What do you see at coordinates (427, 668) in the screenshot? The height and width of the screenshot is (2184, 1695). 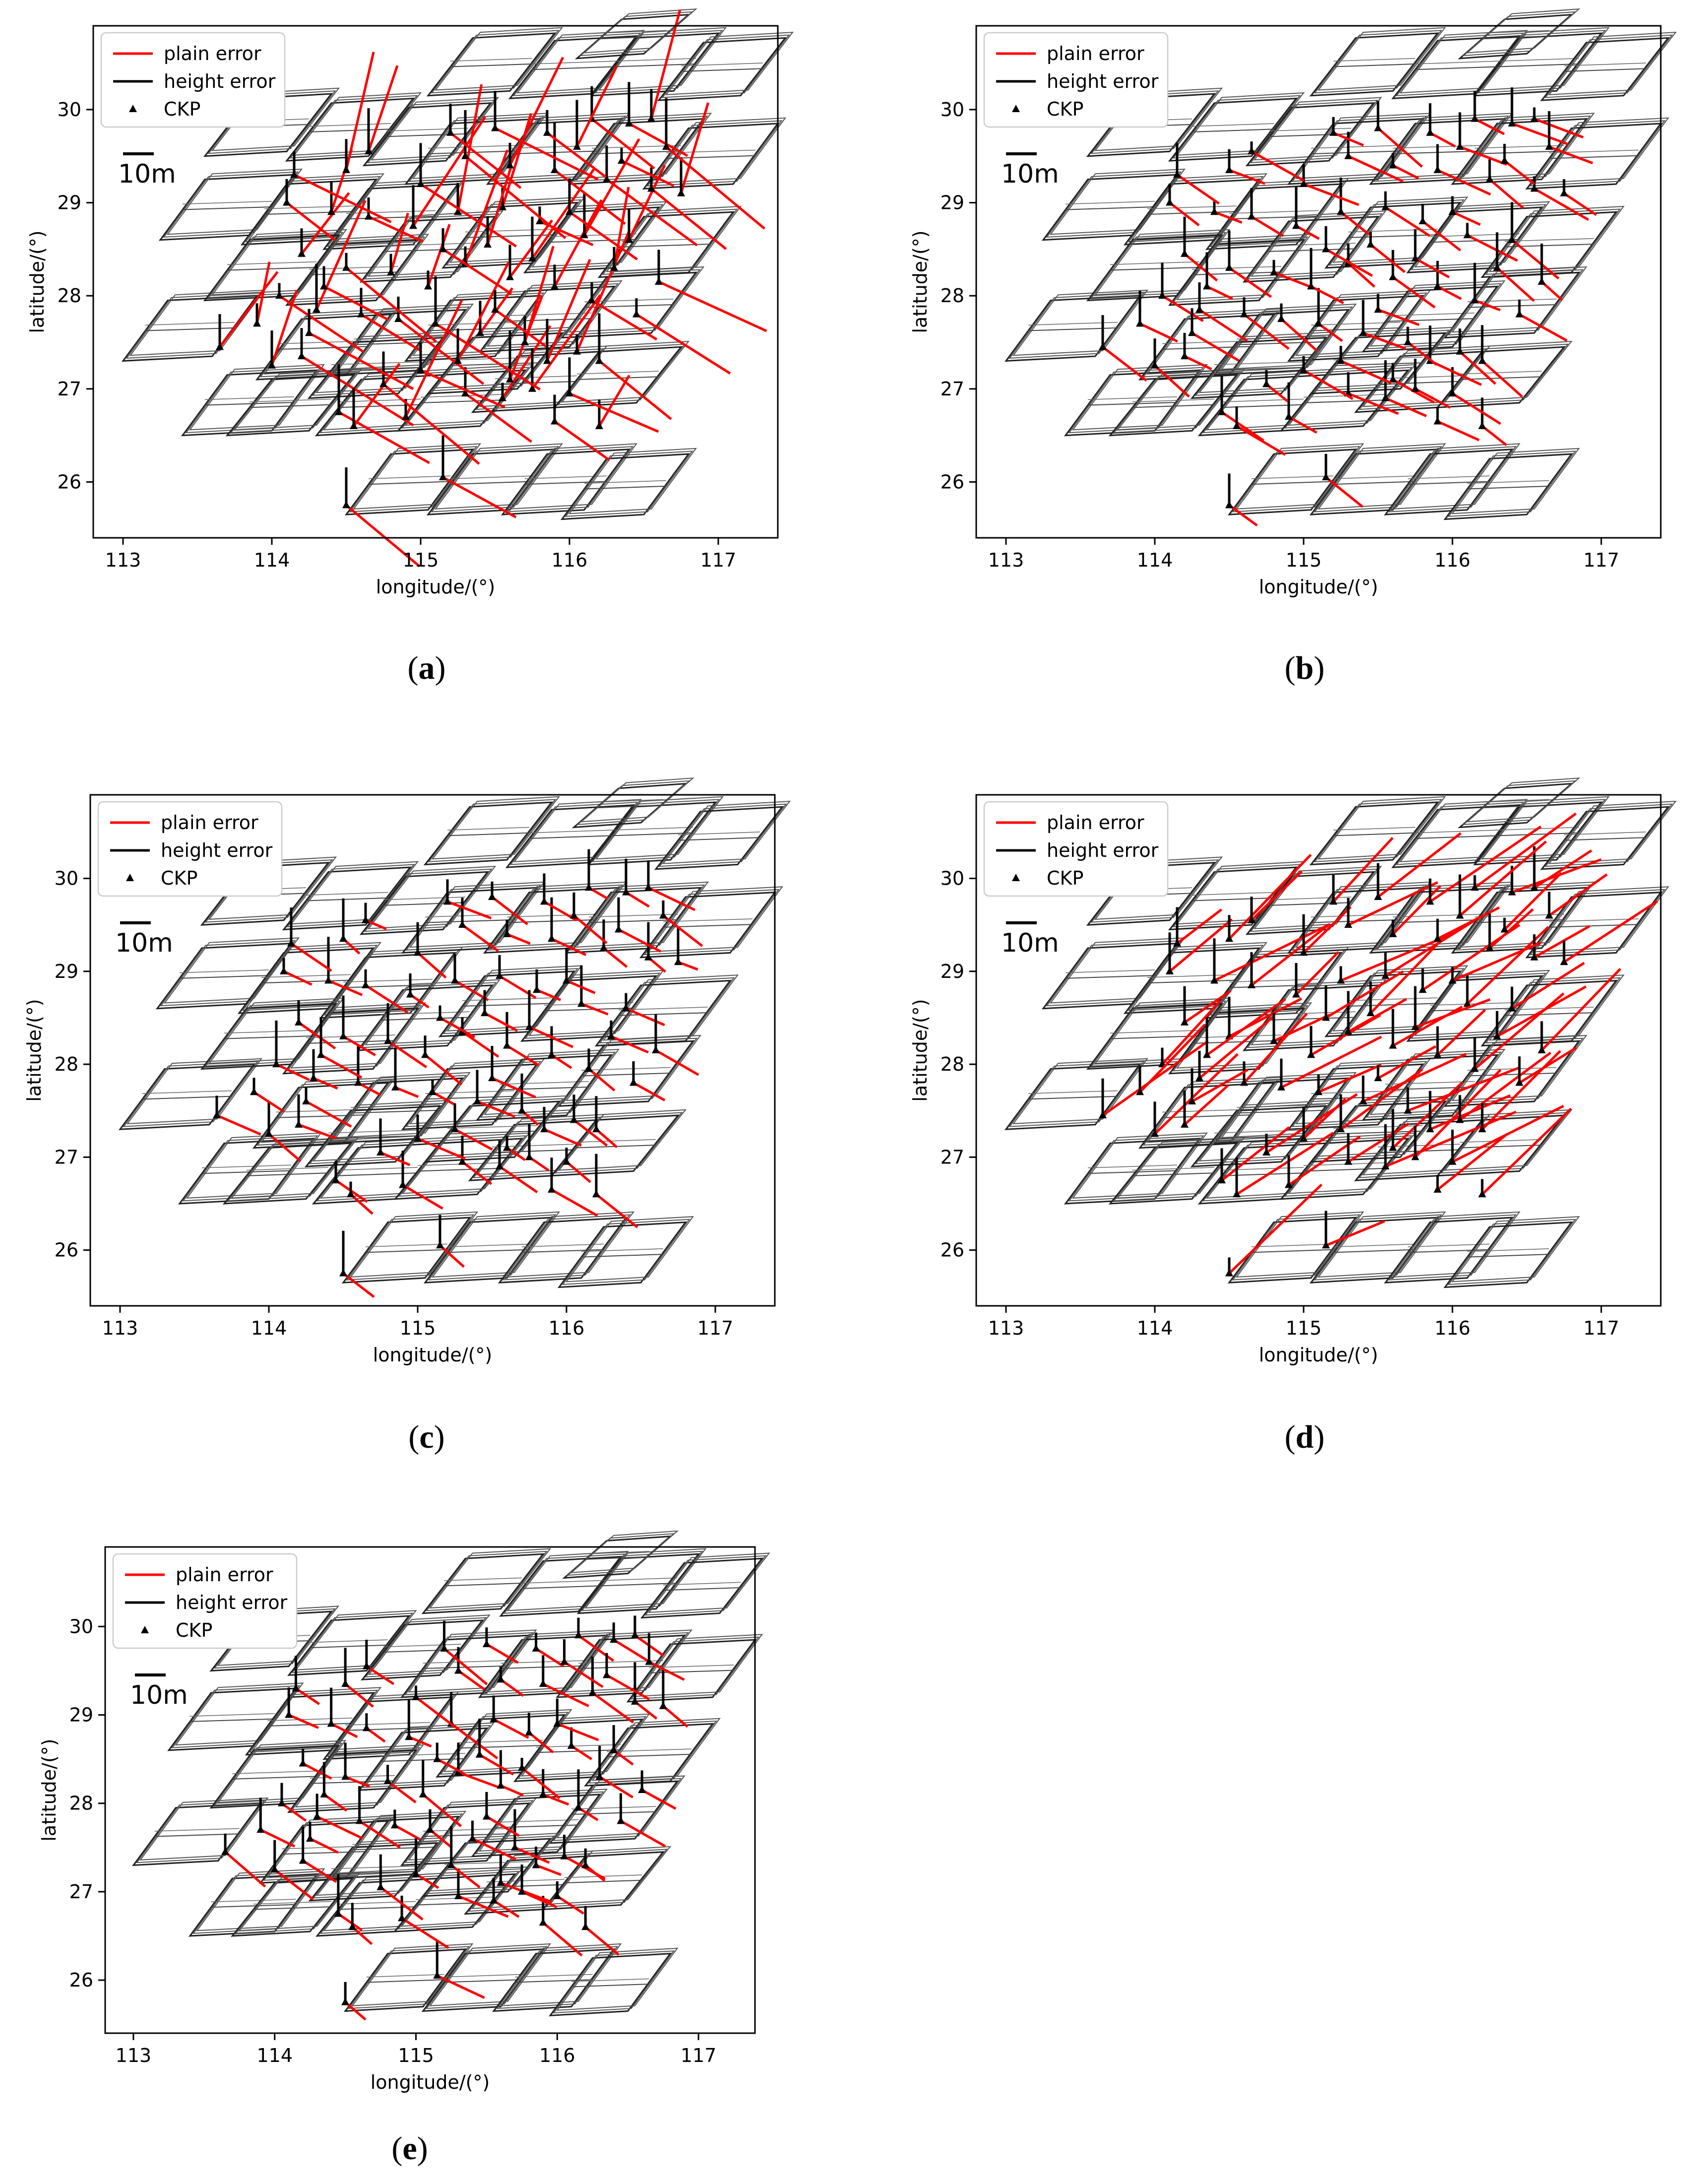 I see `panel-caption: (a)` at bounding box center [427, 668].